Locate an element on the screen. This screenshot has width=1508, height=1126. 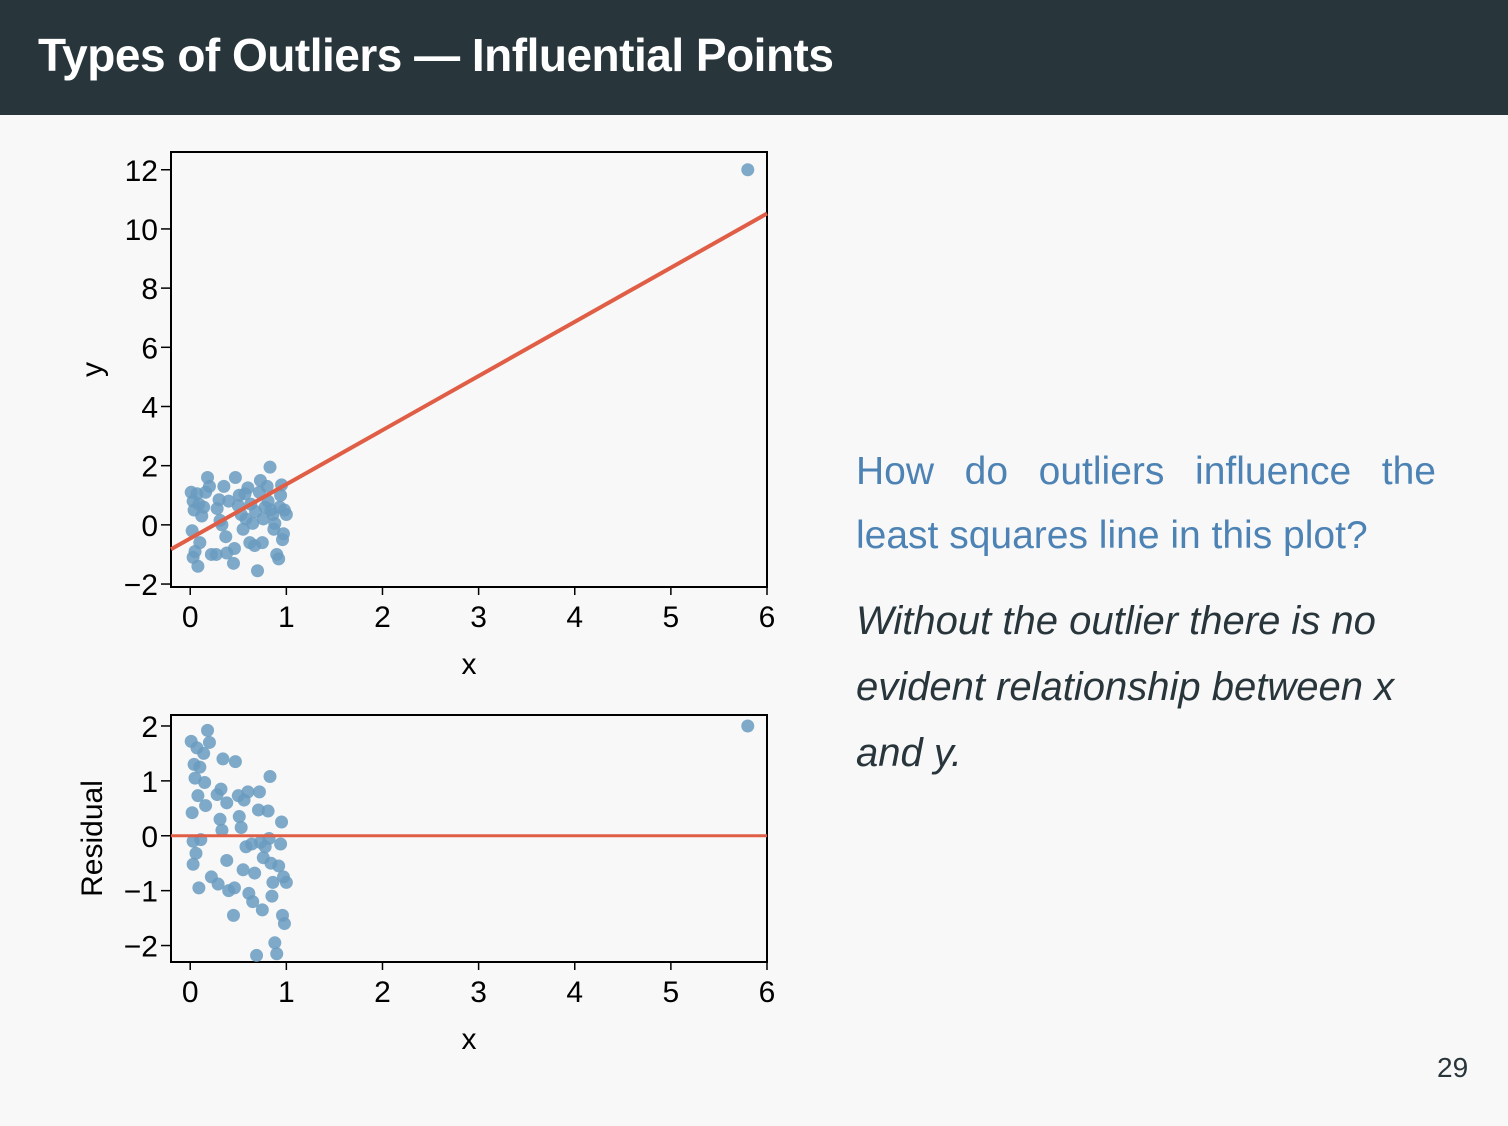
residual-plot-frame is located at coordinates (469, 838).